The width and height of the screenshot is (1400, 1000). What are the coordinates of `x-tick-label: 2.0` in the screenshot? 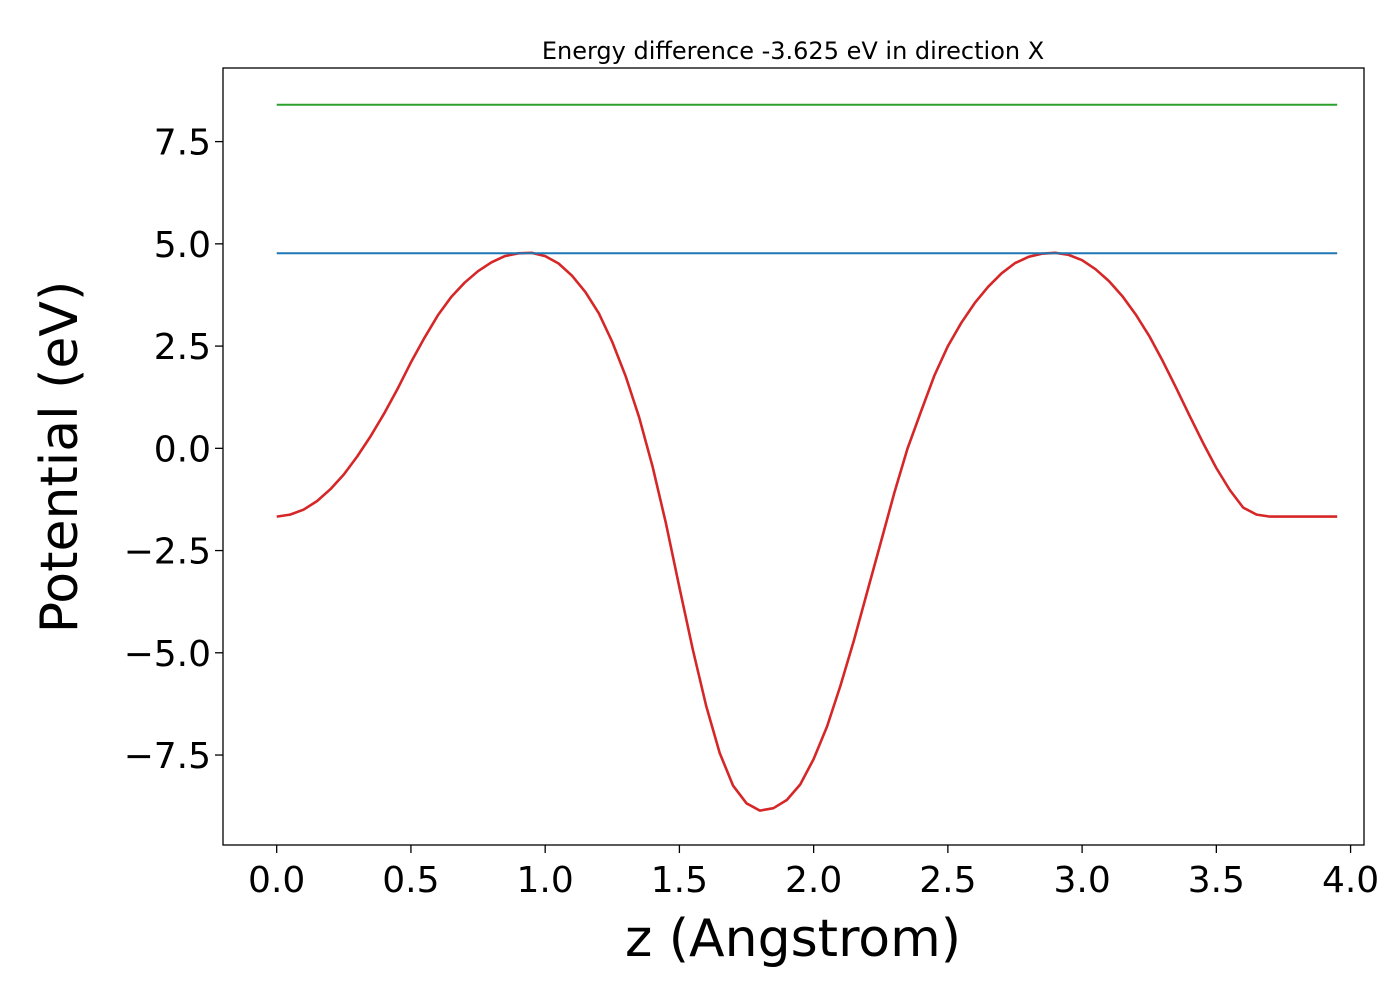 It's located at (813, 880).